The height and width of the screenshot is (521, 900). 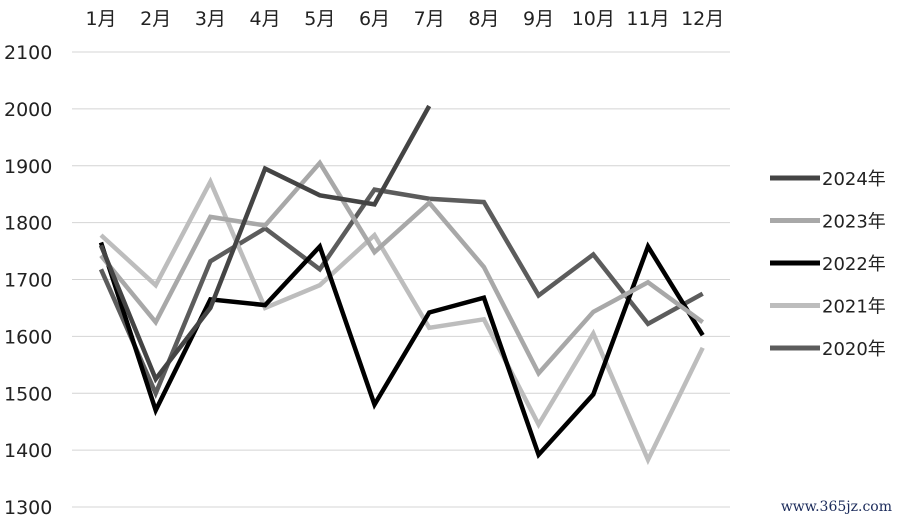 I want to click on x-tick-label: 12月, so click(x=702, y=19).